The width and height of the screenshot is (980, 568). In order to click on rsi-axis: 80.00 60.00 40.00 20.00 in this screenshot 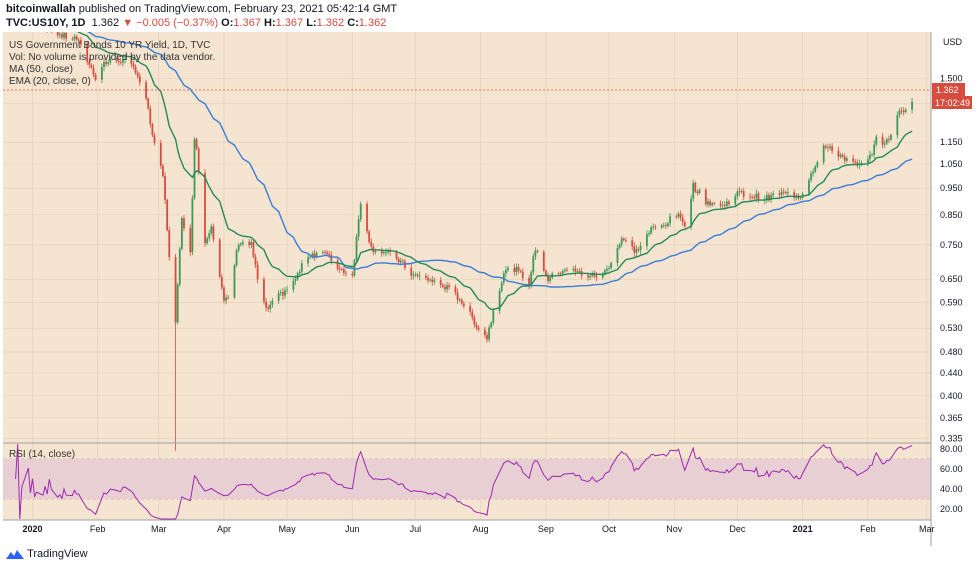, I will do `click(951, 479)`.